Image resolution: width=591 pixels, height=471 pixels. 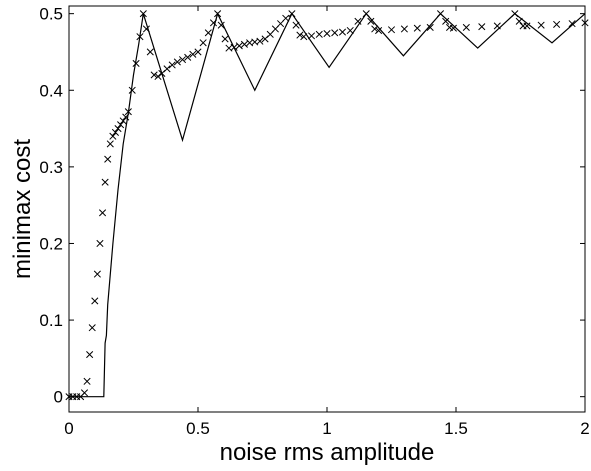 I want to click on x-tick-label: 2, so click(x=584, y=428).